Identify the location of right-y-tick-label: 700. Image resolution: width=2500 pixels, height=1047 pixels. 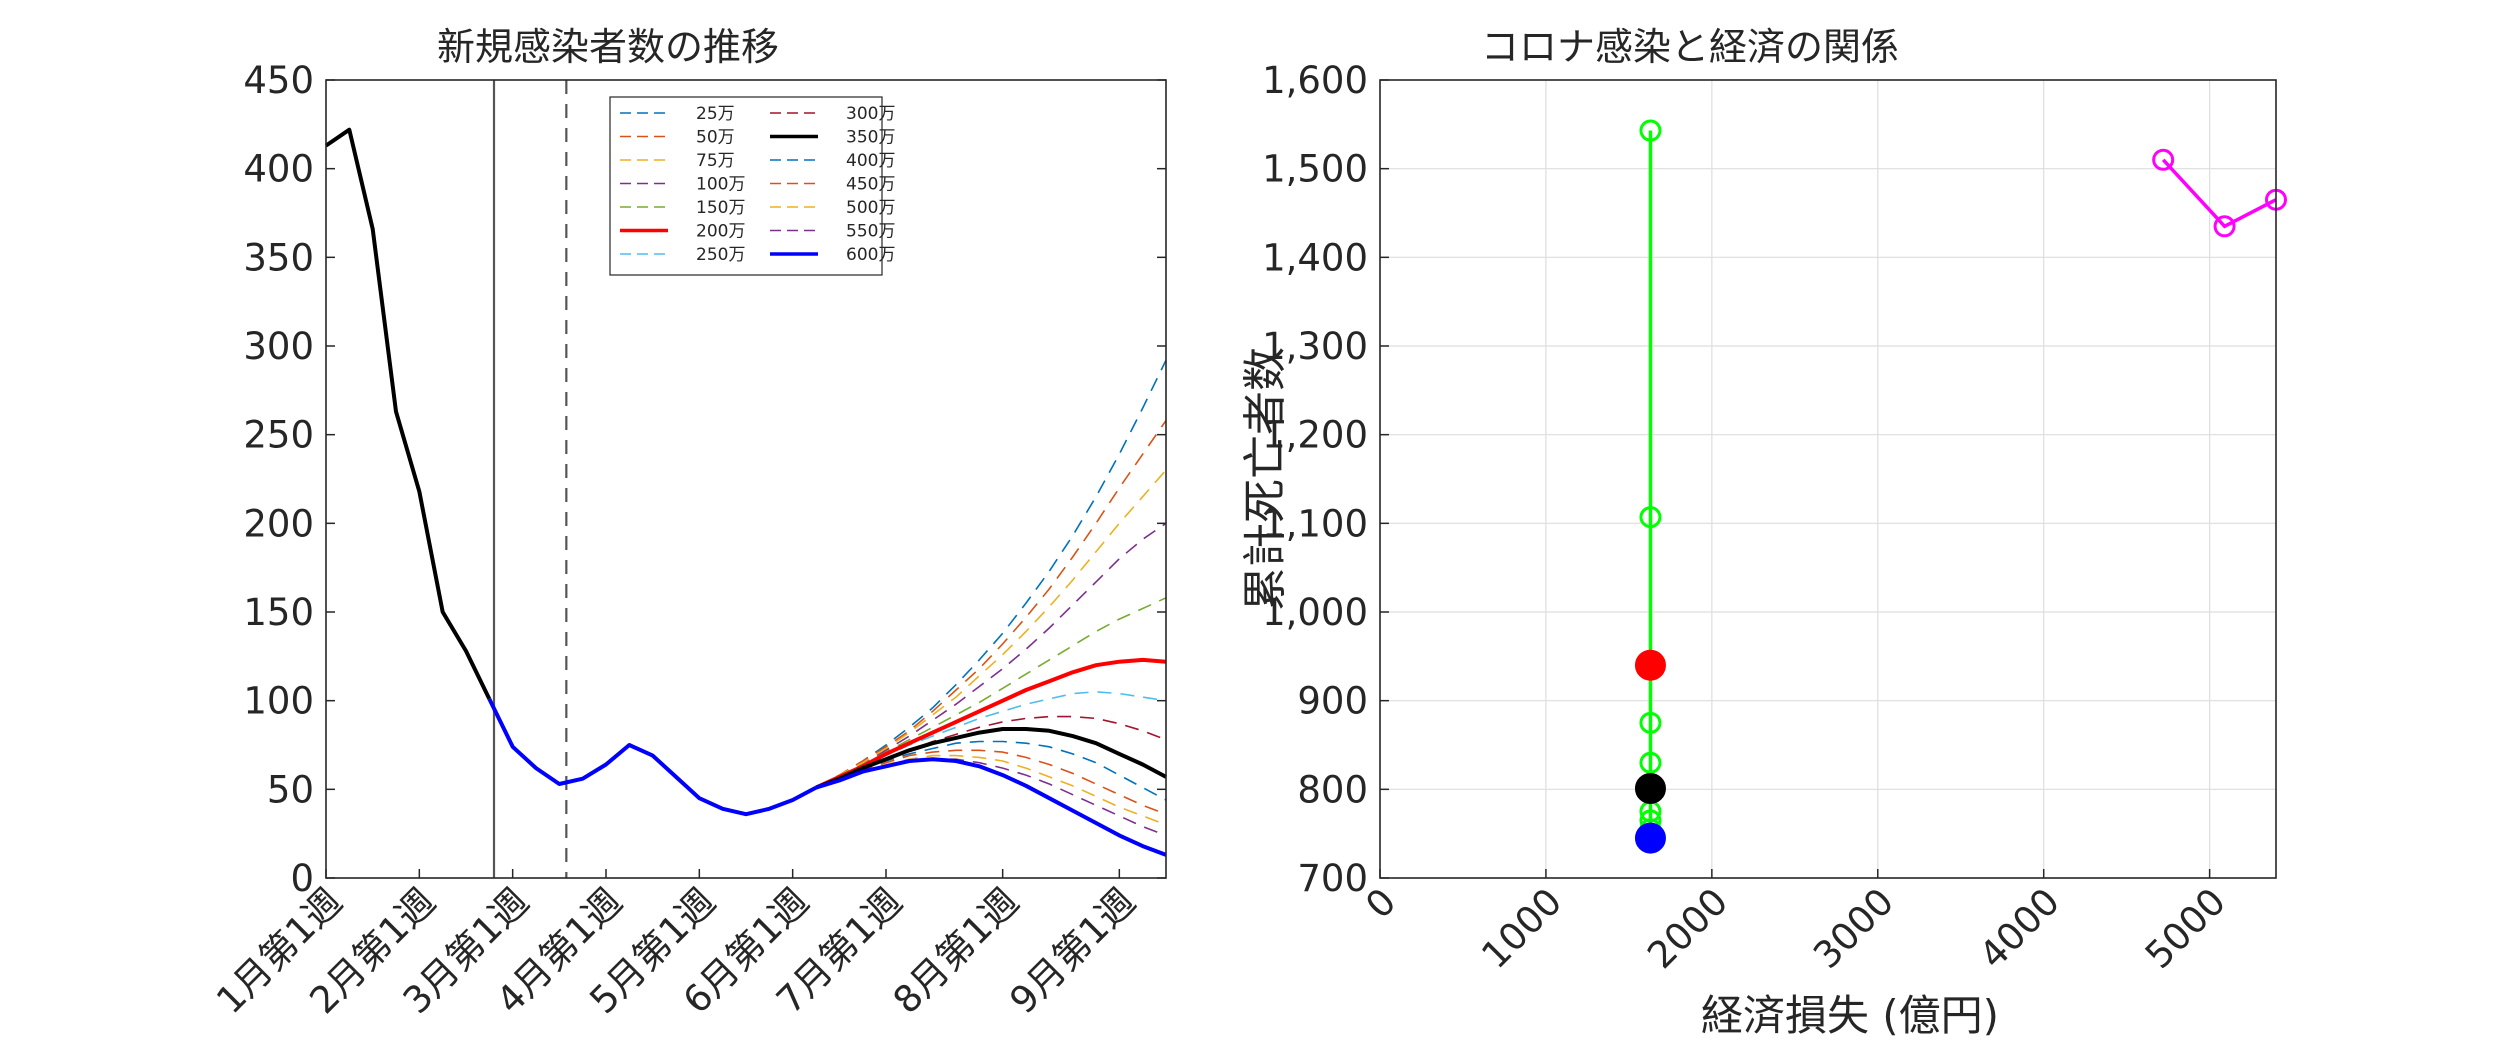
(1332, 878).